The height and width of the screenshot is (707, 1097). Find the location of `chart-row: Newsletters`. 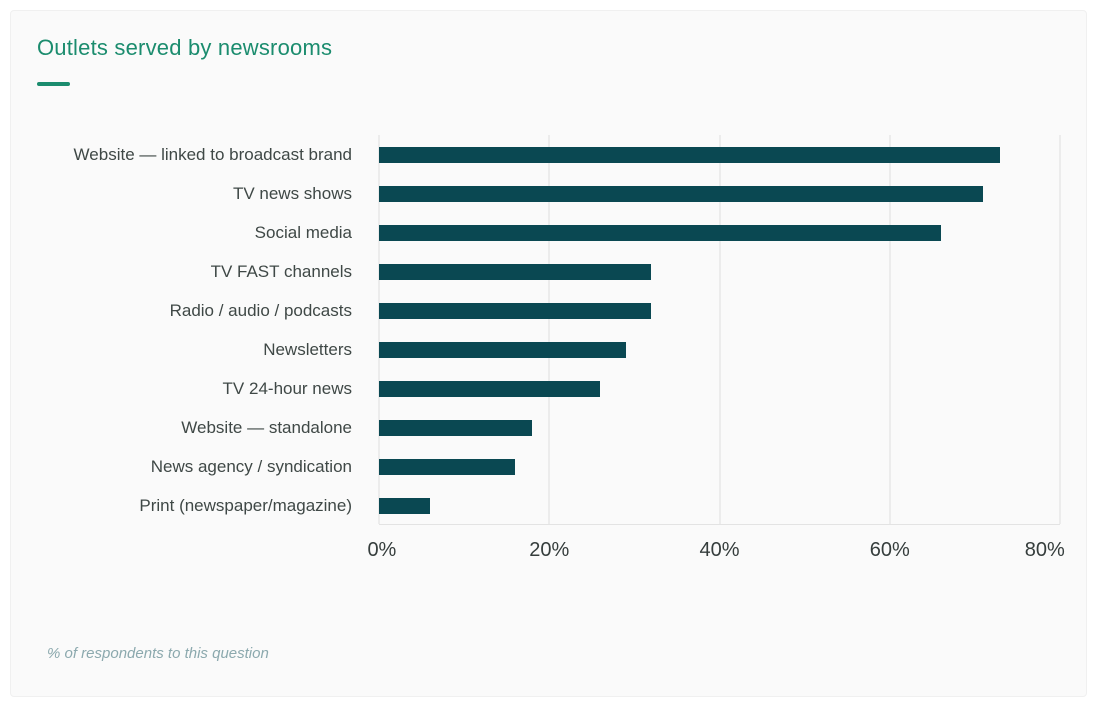

chart-row: Newsletters is located at coordinates (548, 349).